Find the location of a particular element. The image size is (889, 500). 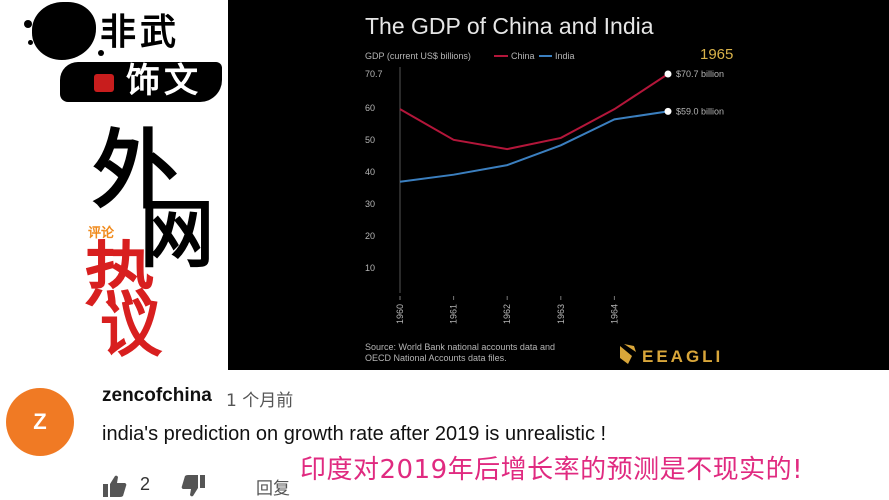

like-count: 2 is located at coordinates (145, 484).